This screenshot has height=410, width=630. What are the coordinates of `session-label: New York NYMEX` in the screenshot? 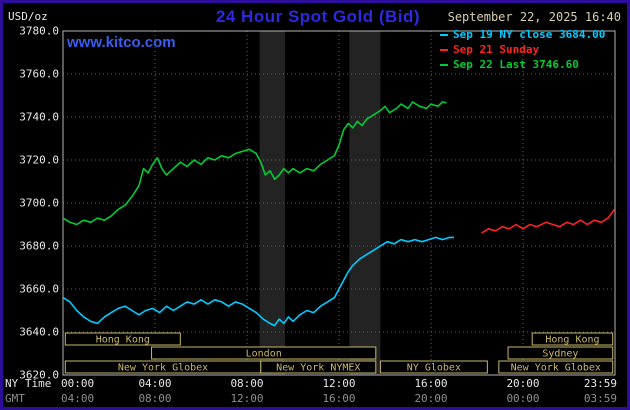 It's located at (318, 368).